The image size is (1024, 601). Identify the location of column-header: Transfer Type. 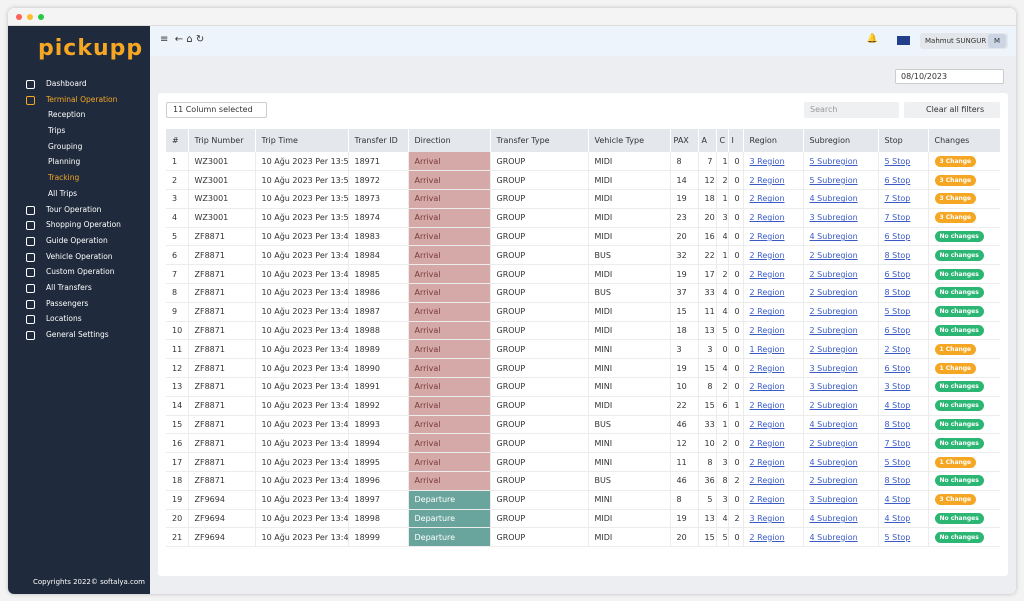
(539, 140).